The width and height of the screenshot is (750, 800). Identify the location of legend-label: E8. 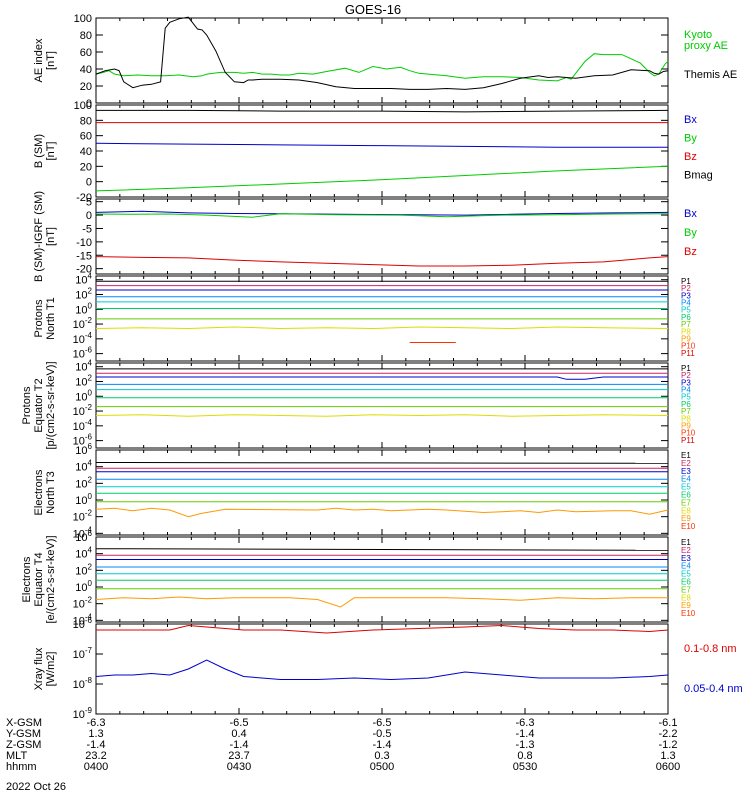
(686, 597).